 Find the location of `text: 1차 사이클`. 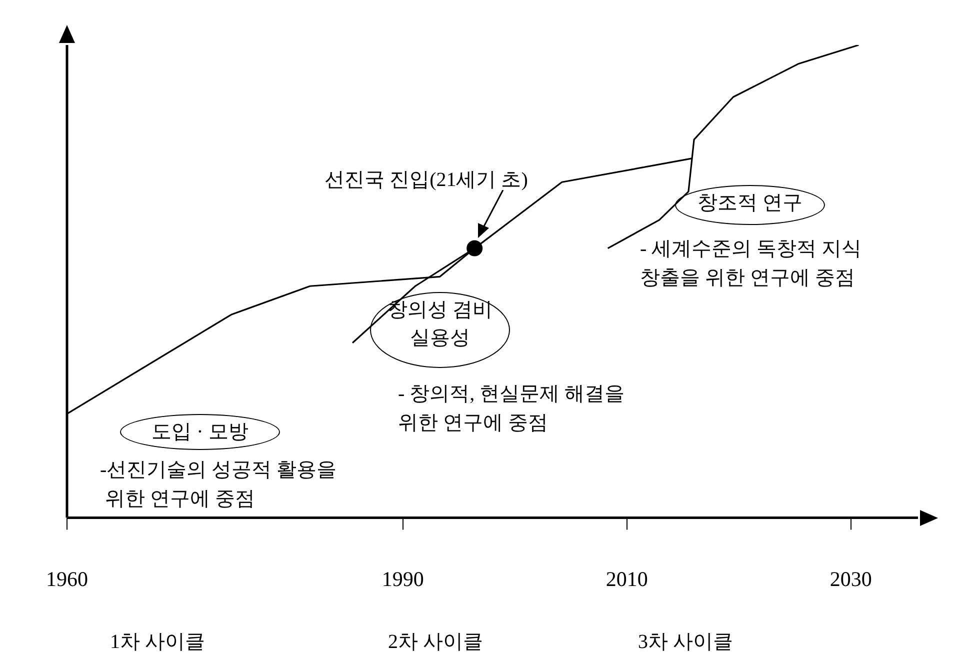

text: 1차 사이클 is located at coordinates (157, 642).